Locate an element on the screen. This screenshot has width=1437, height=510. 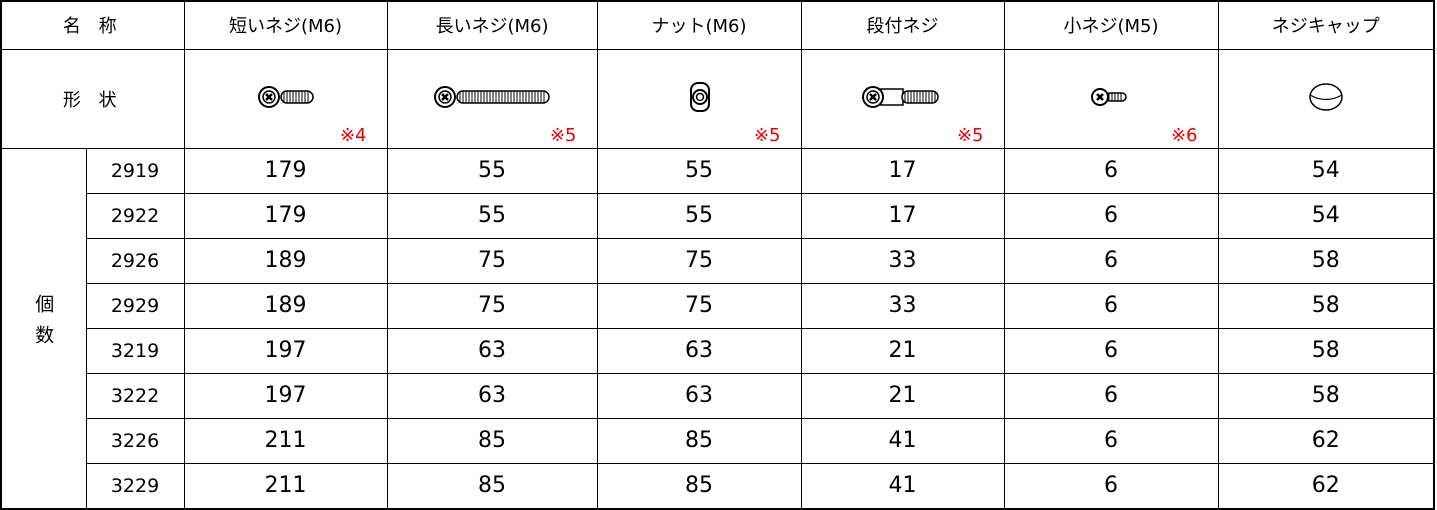
data-row: 2922 179 55 55 17 6 54 is located at coordinates (718, 215).